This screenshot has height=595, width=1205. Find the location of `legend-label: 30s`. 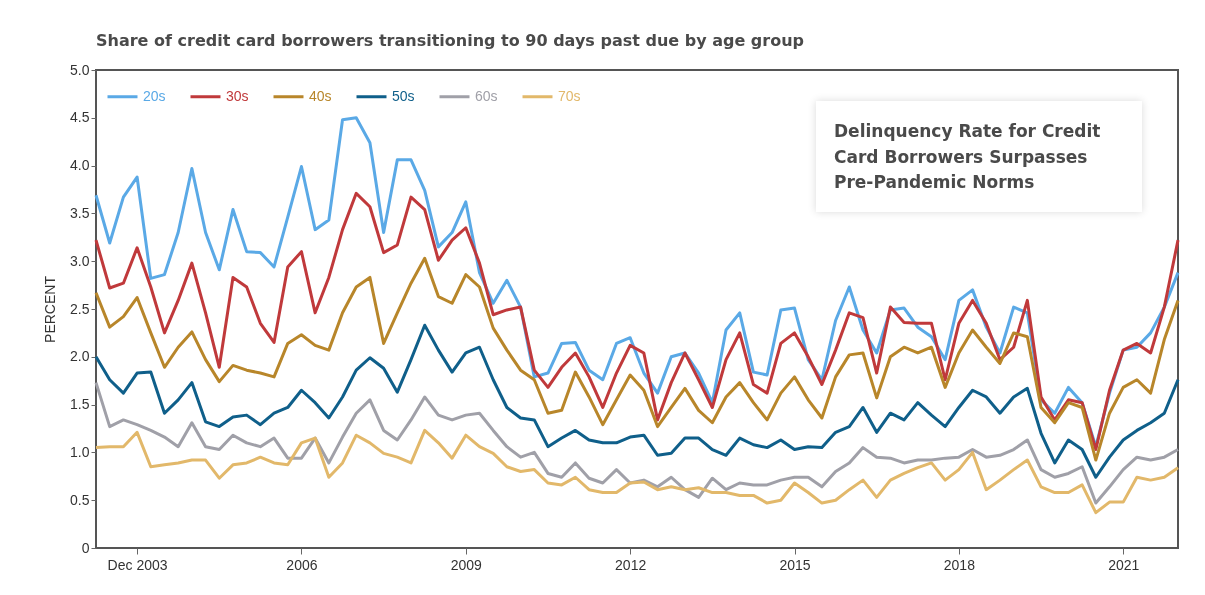

legend-label: 30s is located at coordinates (237, 95).